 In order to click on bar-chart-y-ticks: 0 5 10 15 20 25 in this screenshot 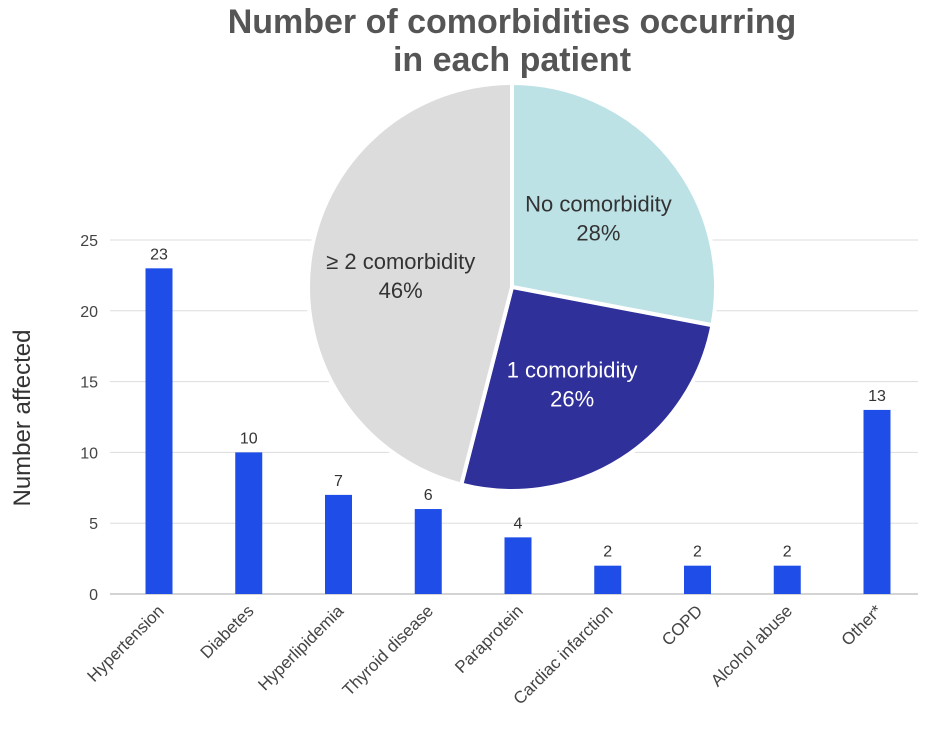, I will do `click(89, 418)`.